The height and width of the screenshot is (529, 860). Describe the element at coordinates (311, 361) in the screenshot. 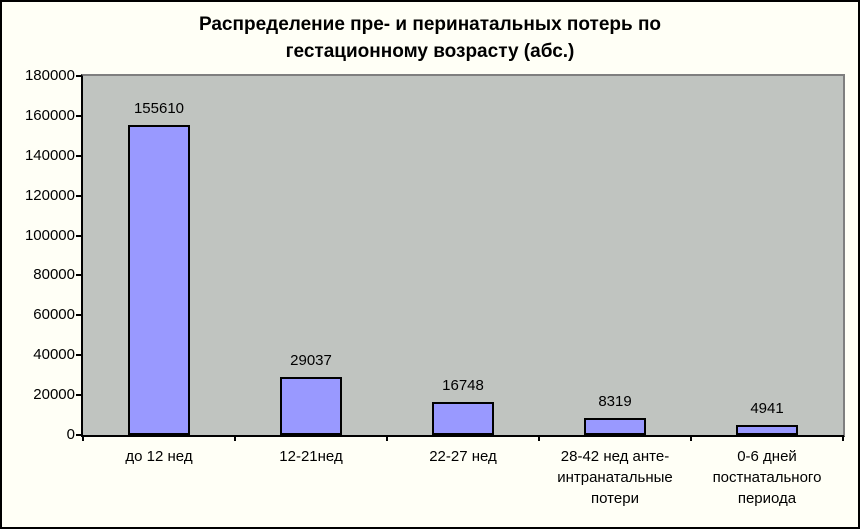

I see `bar-value-label: 29037` at that location.